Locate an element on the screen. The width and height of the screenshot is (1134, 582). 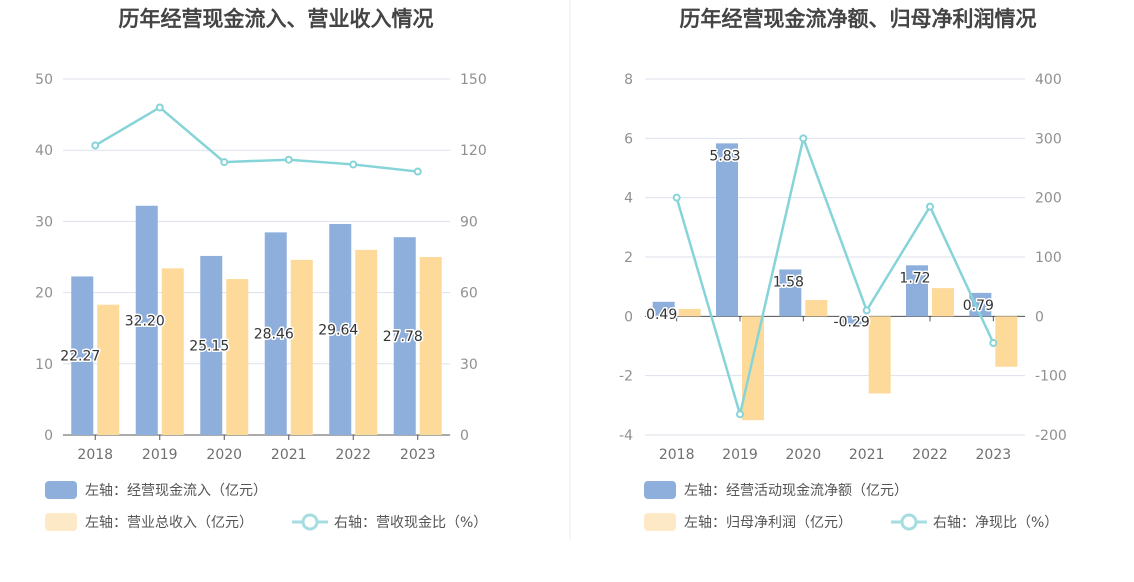
legend-item-net-ratio: 右轴：净现比（%） is located at coordinates (974, 522).